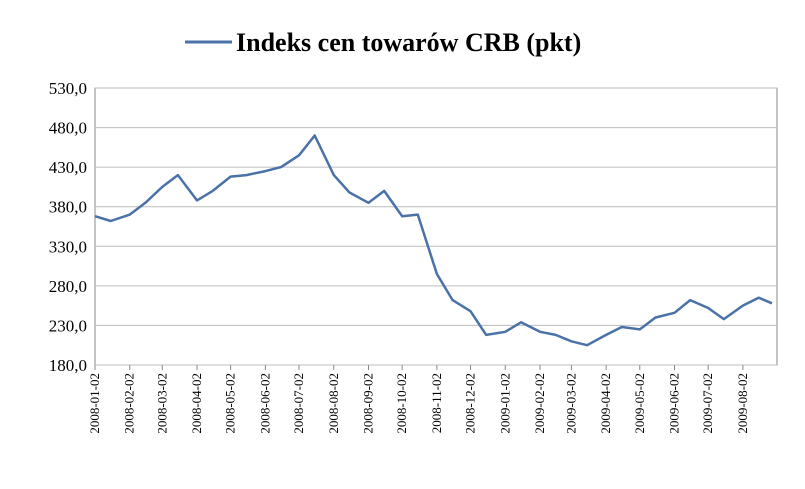 The image size is (805, 489). Describe the element at coordinates (333, 403) in the screenshot. I see `x-tick-label: 2008-08-02` at that location.